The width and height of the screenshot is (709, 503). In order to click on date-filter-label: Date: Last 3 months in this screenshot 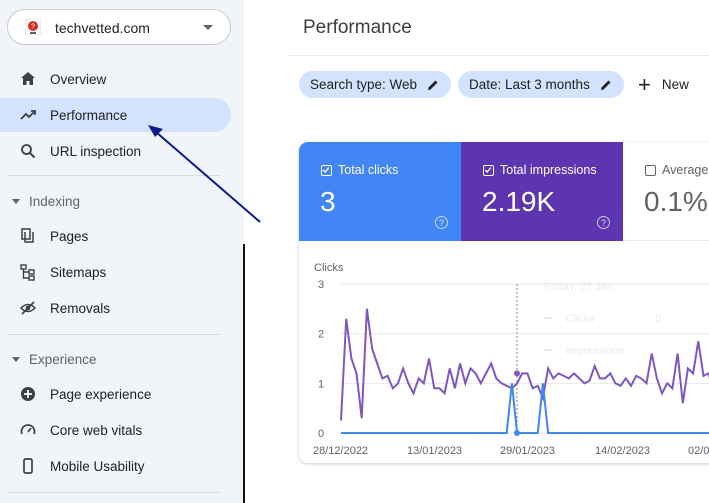, I will do `click(529, 84)`.